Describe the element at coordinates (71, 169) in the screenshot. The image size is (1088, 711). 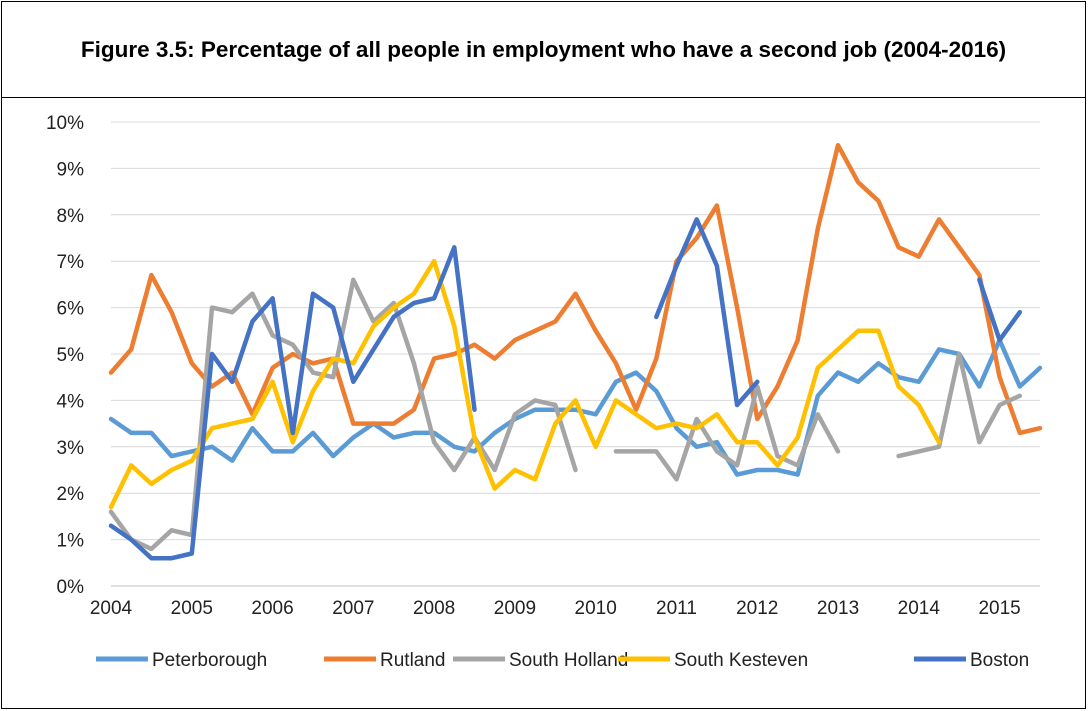
I see `y-tick-label: 9%` at that location.